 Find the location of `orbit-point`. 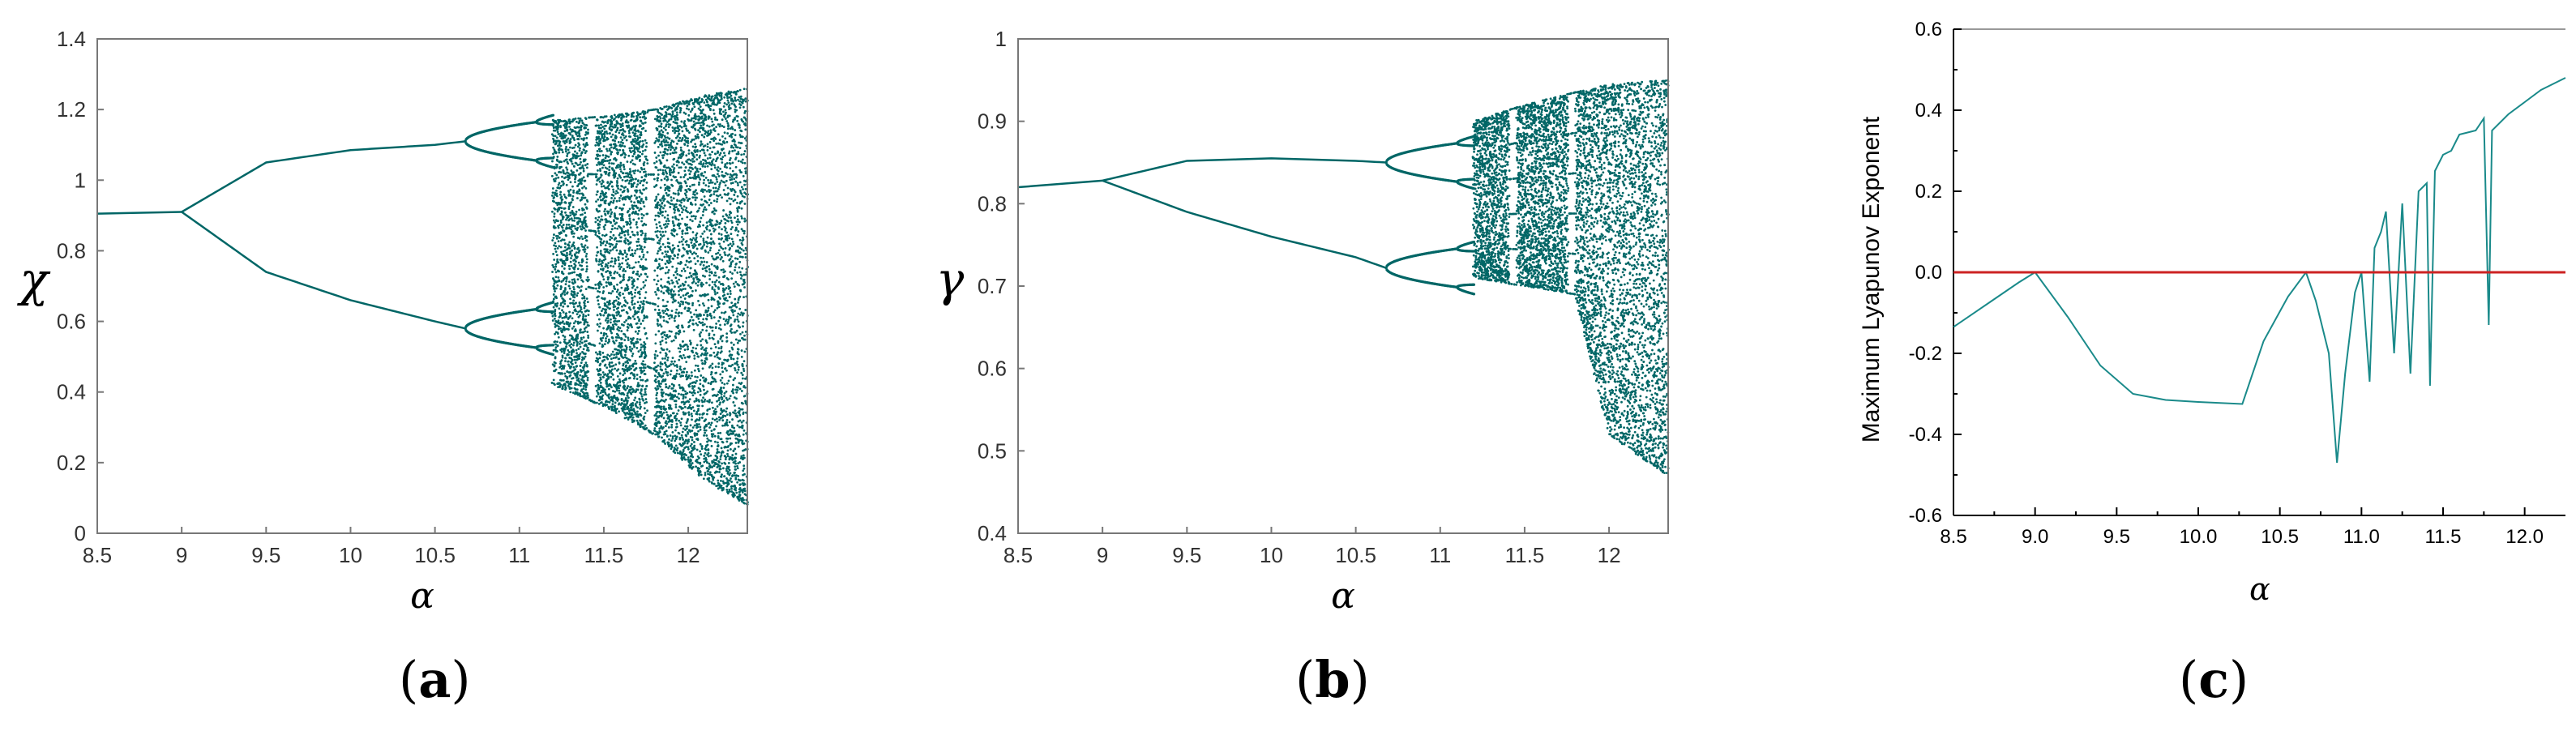

orbit-point is located at coordinates (553, 345).